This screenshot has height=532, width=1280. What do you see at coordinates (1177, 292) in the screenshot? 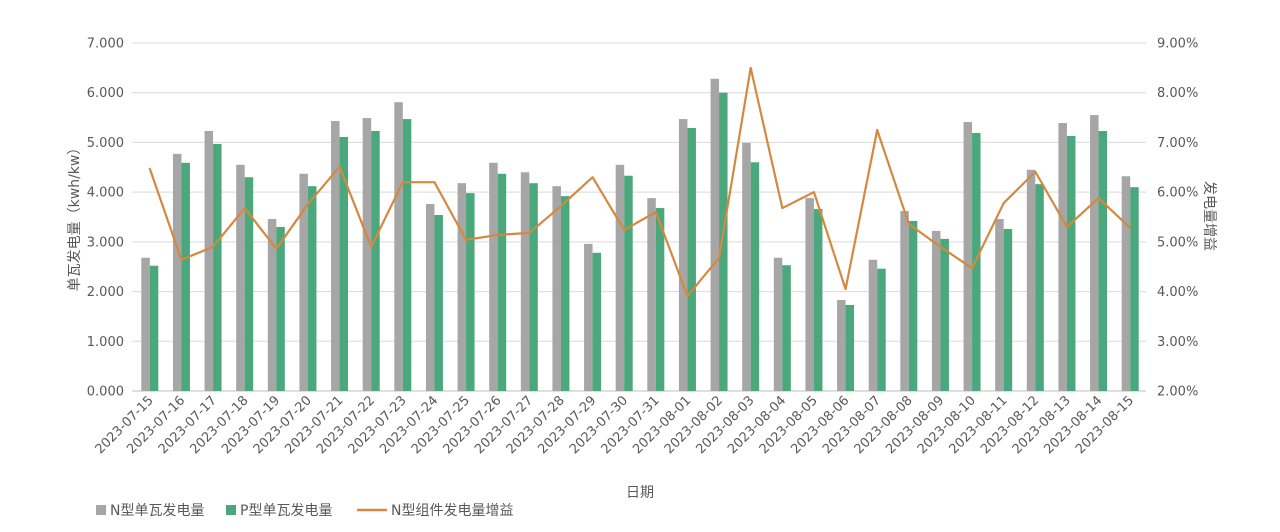
I see `y2-tick-label: 4.00%` at bounding box center [1177, 292].